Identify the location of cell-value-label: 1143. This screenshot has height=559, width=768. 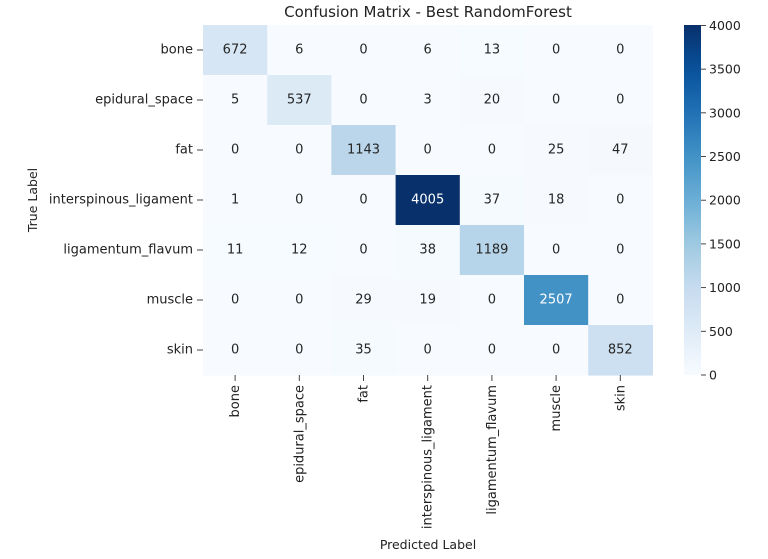
(363, 150).